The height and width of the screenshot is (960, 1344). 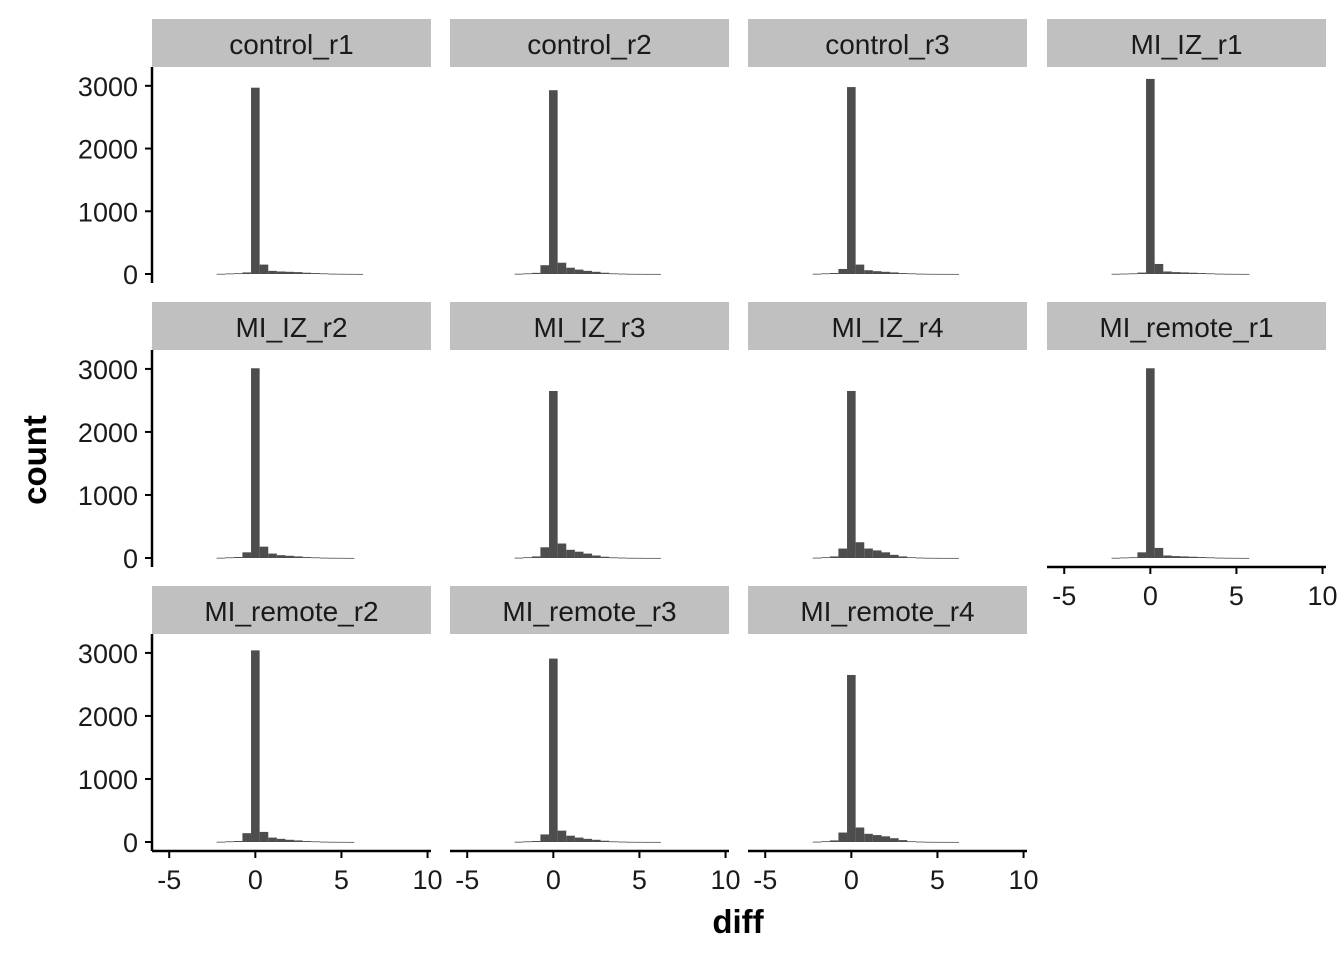 I want to click on facet-panel: MI_IZ_r3, so click(x=589, y=430).